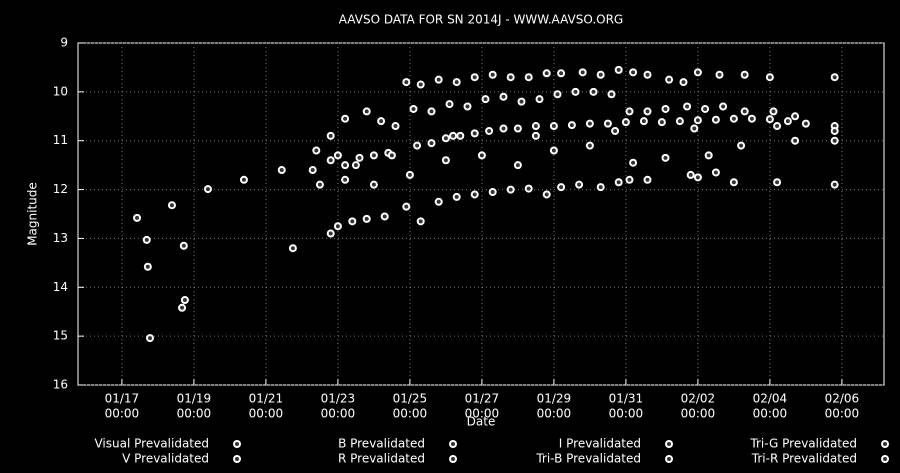 The width and height of the screenshot is (900, 473). What do you see at coordinates (122, 399) in the screenshot?
I see `x-tick-label: 01/17` at bounding box center [122, 399].